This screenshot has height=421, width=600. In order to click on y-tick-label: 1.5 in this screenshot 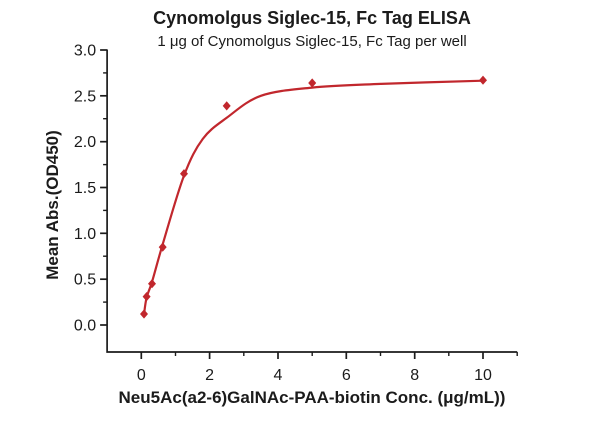, I will do `click(85, 188)`.